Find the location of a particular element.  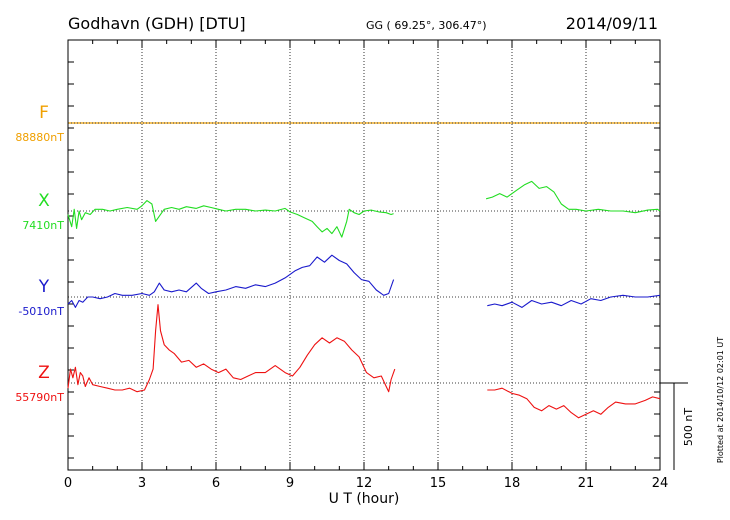

x-tick-label: 0 is located at coordinates (68, 483).